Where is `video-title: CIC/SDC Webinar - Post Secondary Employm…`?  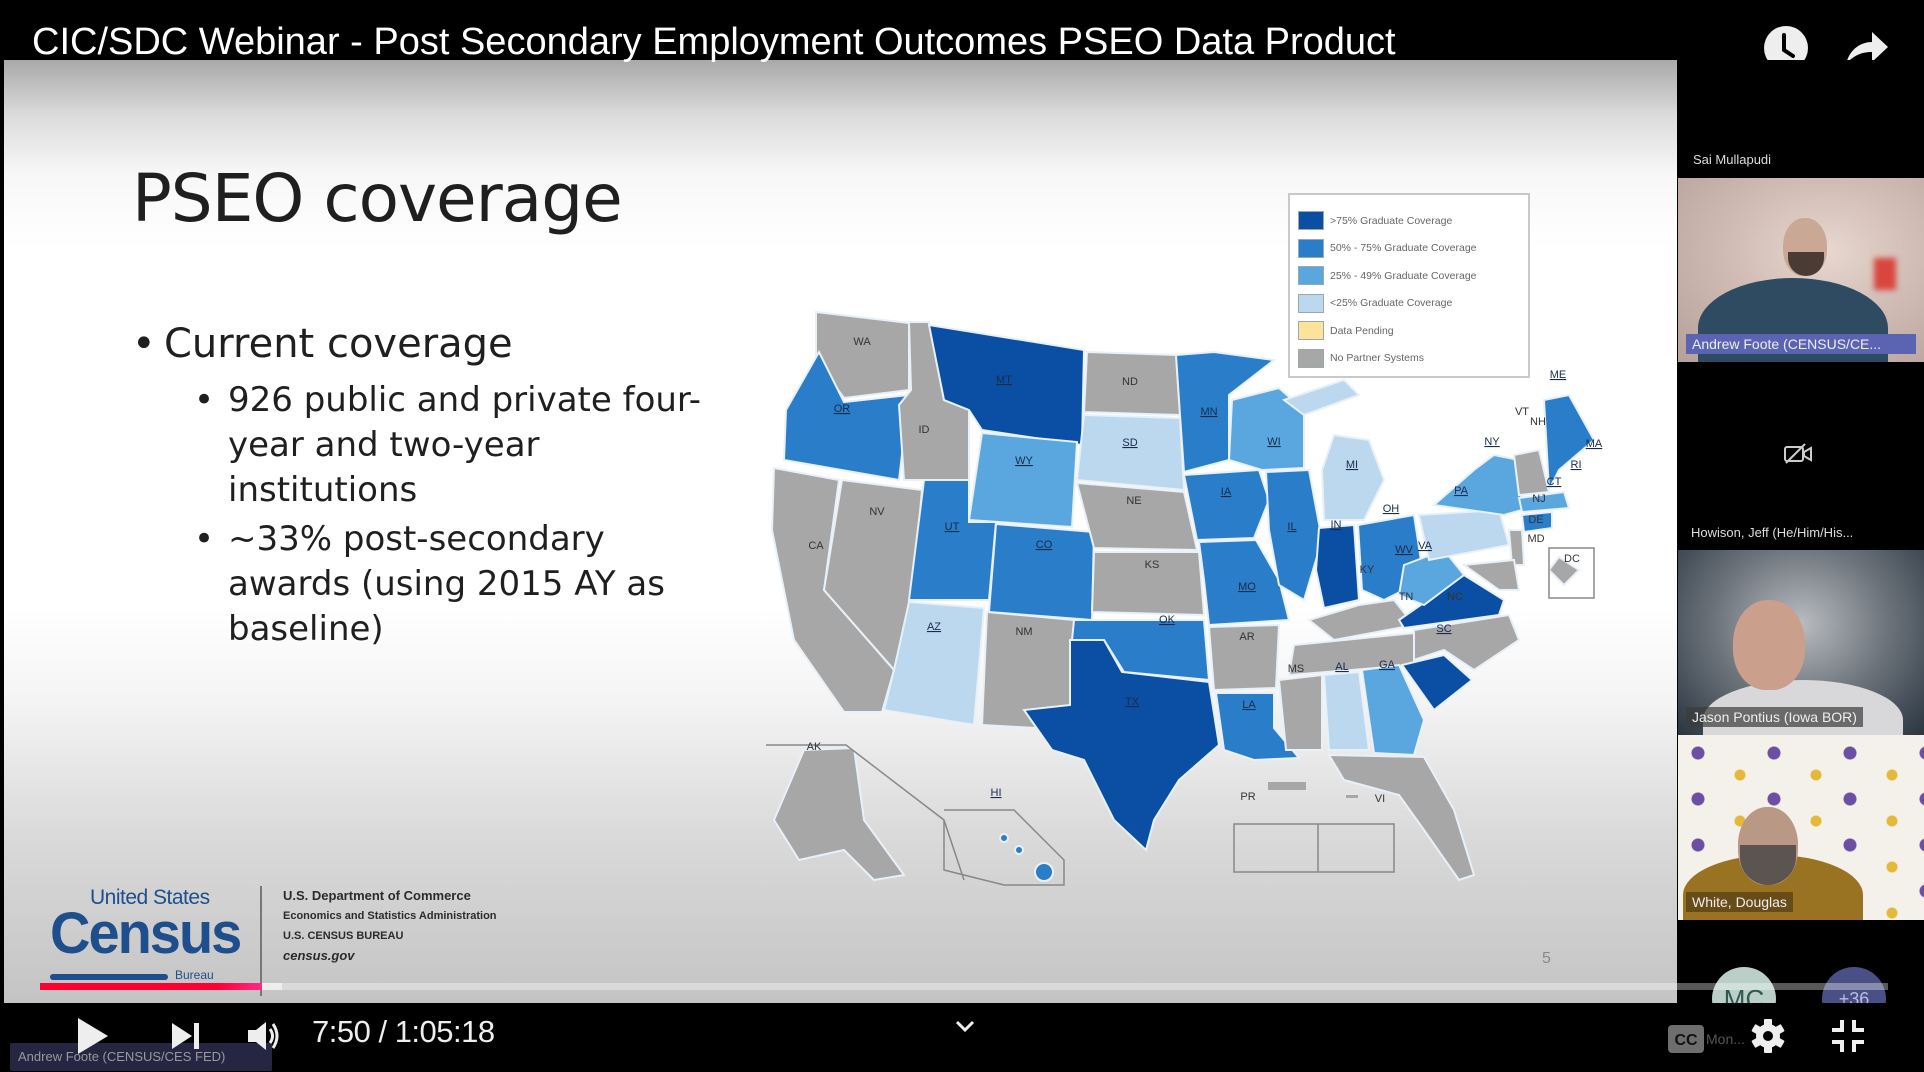 video-title: CIC/SDC Webinar - Post Secondary Employm… is located at coordinates (714, 42).